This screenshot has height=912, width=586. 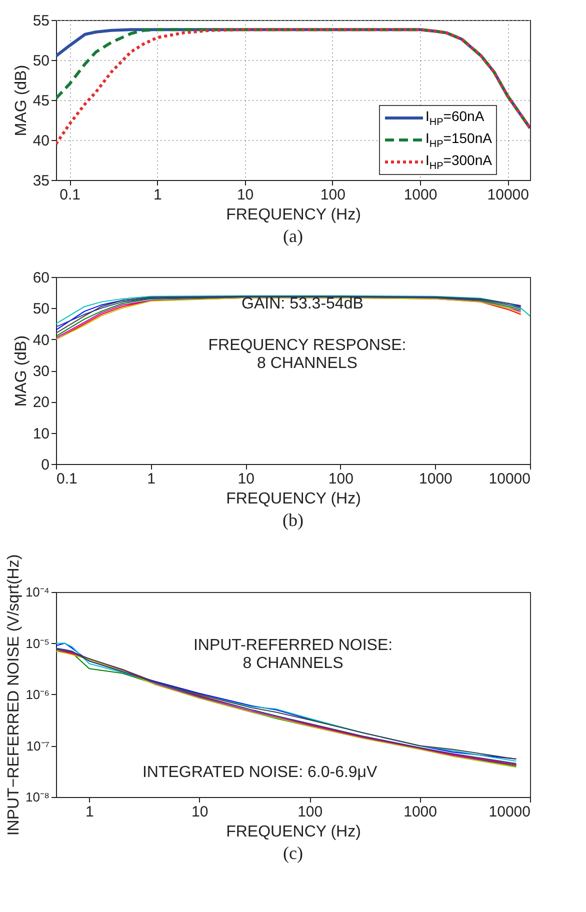 What do you see at coordinates (38, 694) in the screenshot?
I see `y-tick-label: 10⁻⁶` at bounding box center [38, 694].